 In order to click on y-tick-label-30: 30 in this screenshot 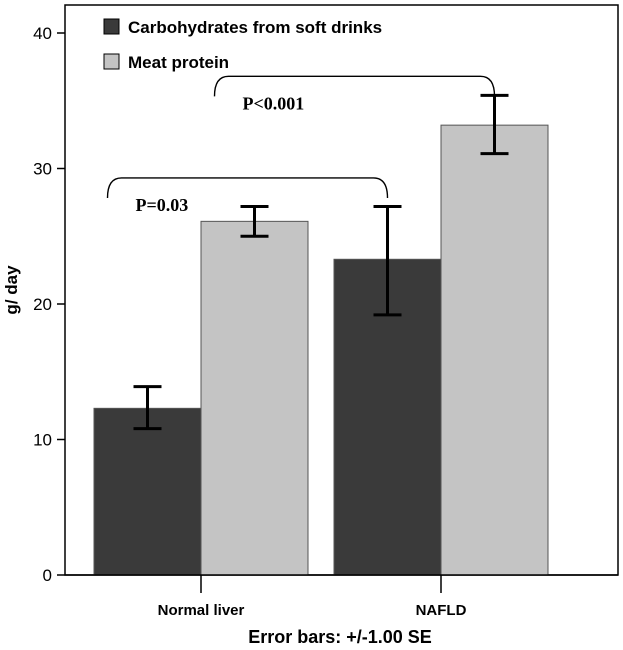, I will do `click(42, 169)`.